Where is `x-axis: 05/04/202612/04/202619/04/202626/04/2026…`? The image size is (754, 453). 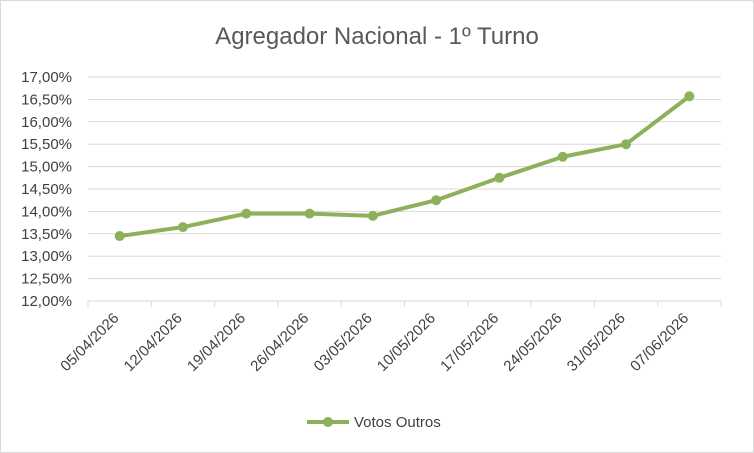 x-axis: 05/04/202612/04/202619/04/202626/04/2026… is located at coordinates (389, 337).